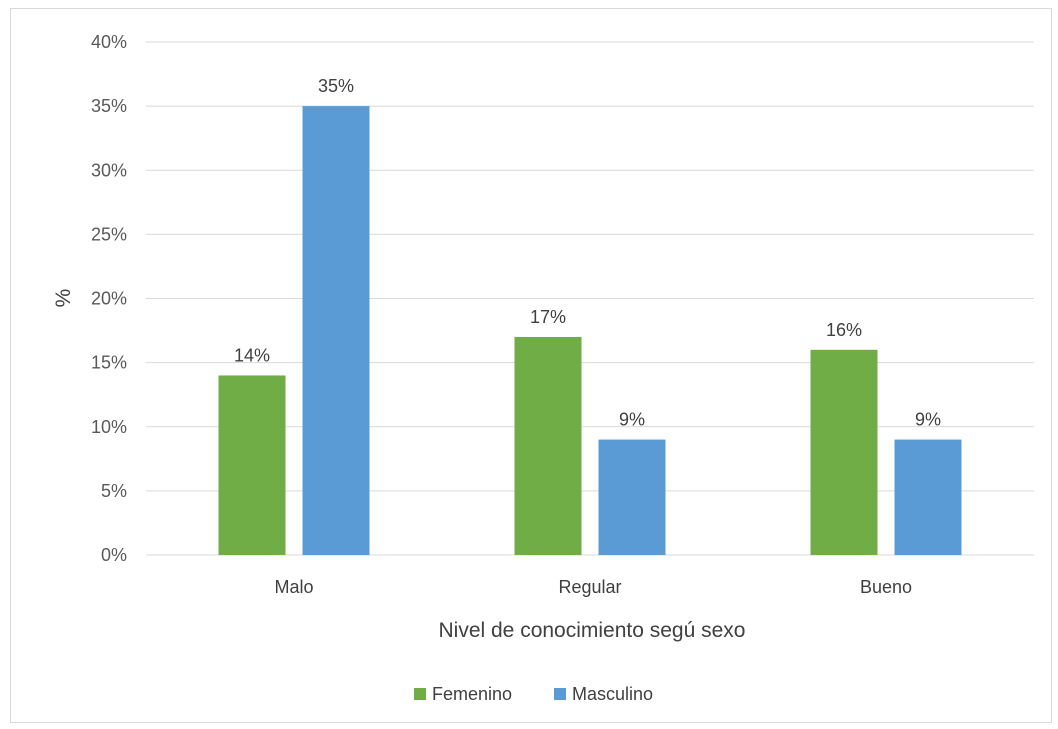  What do you see at coordinates (548, 317) in the screenshot?
I see `data-label: 17%` at bounding box center [548, 317].